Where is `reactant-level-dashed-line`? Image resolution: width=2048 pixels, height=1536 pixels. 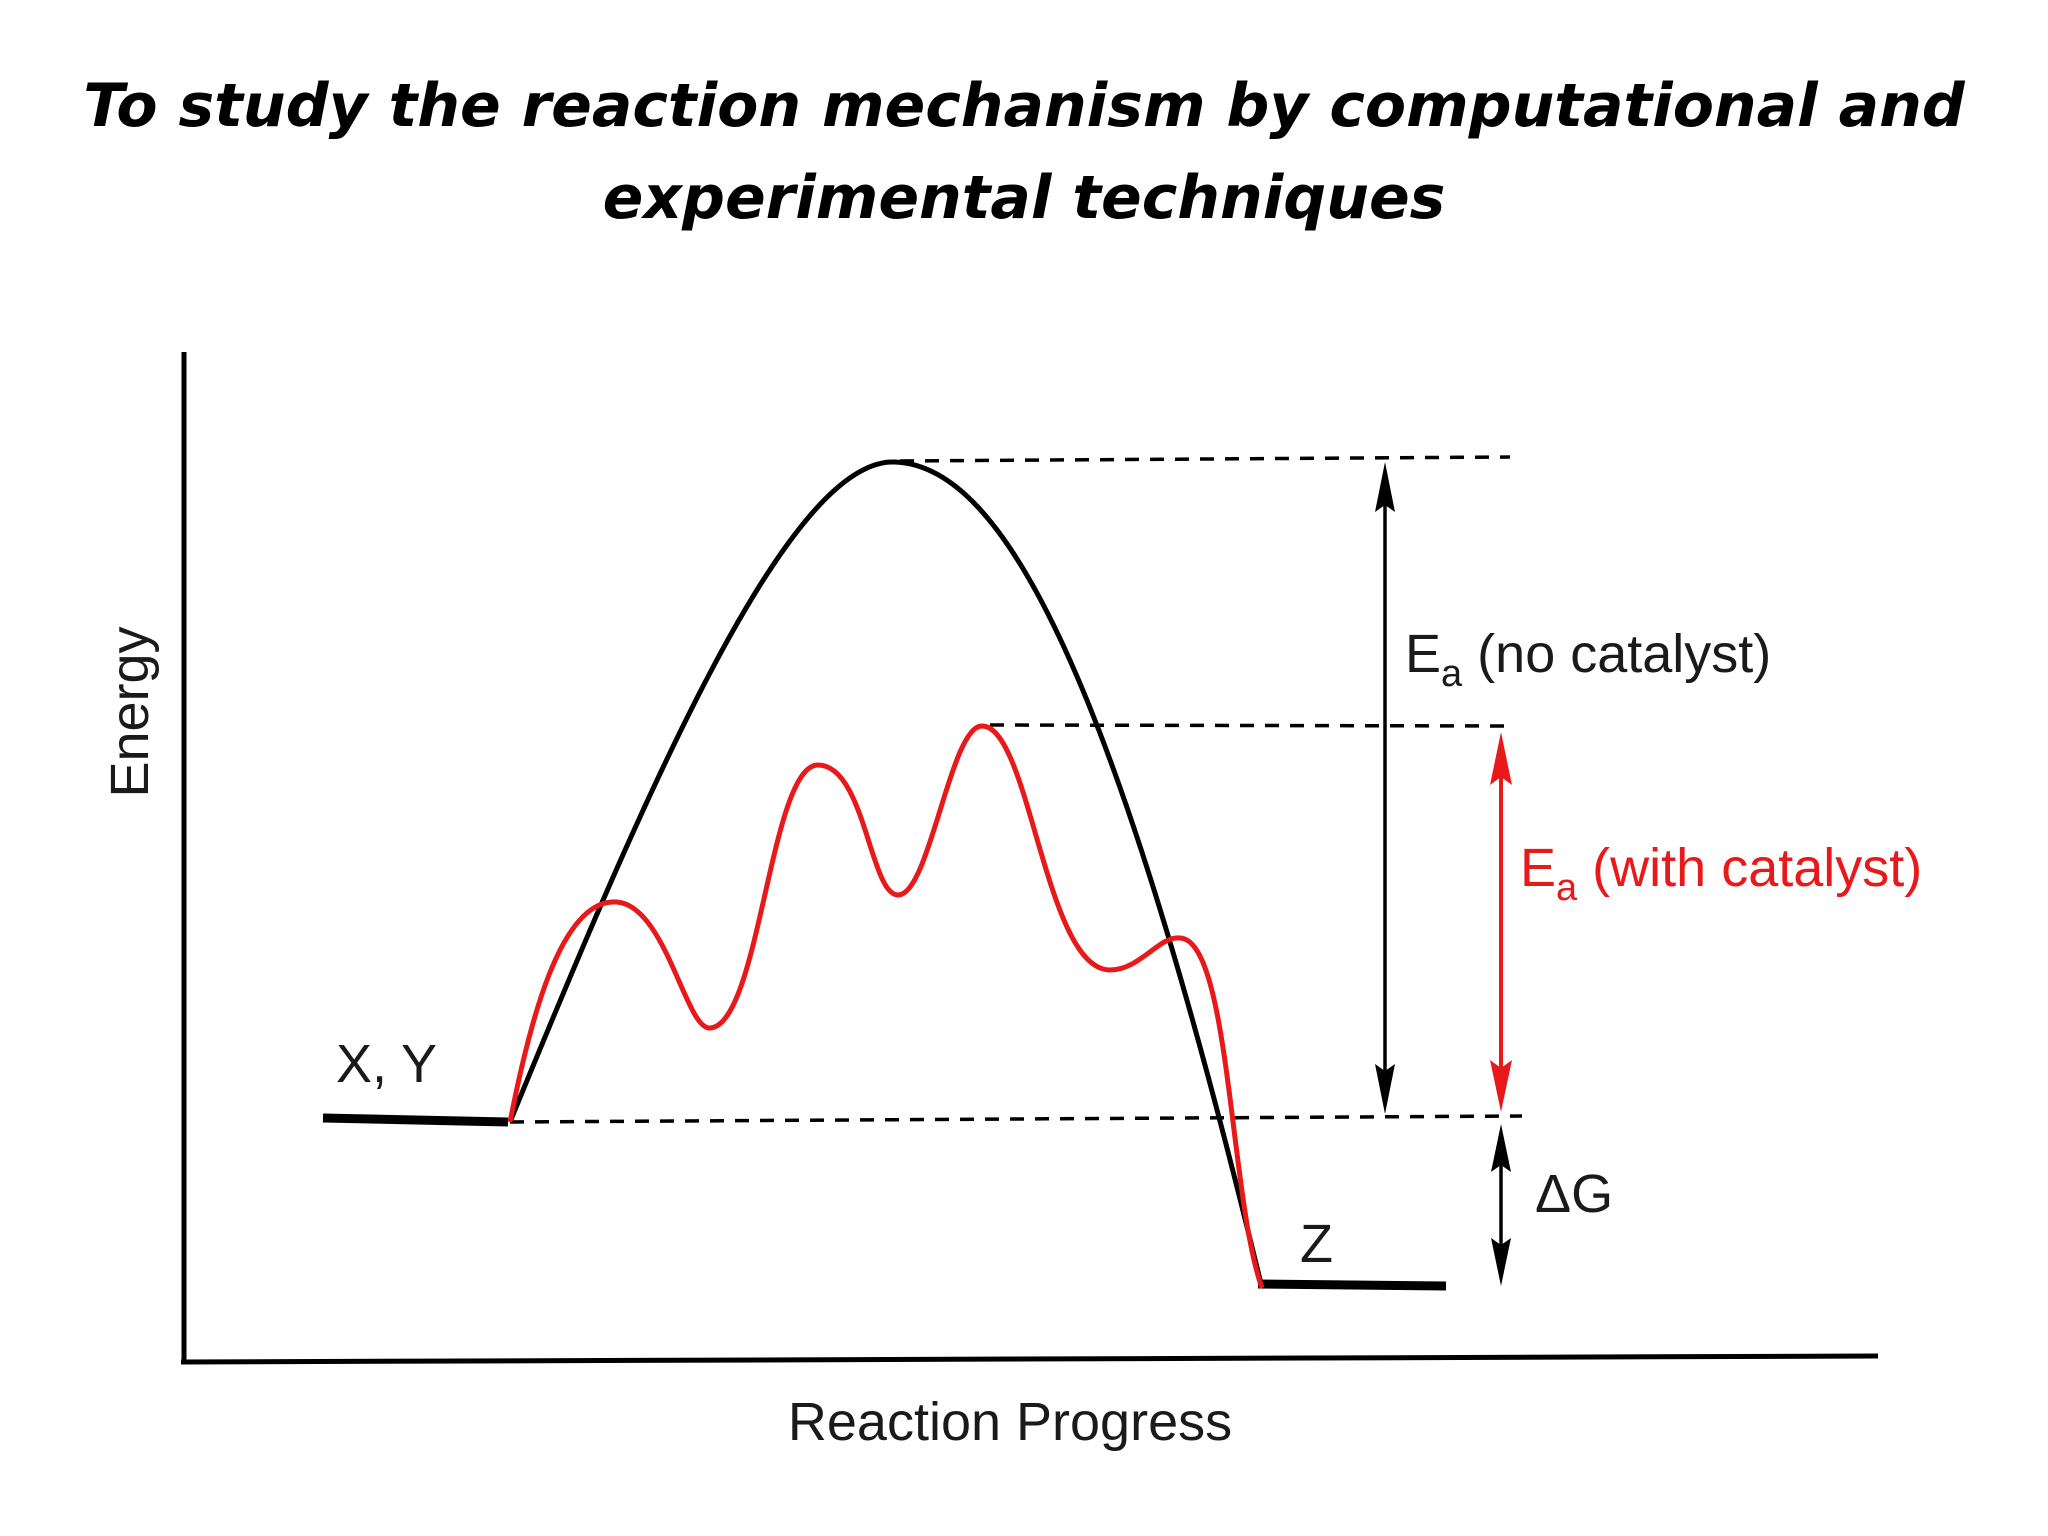
reactant-level-dashed-line is located at coordinates (1016, 1119).